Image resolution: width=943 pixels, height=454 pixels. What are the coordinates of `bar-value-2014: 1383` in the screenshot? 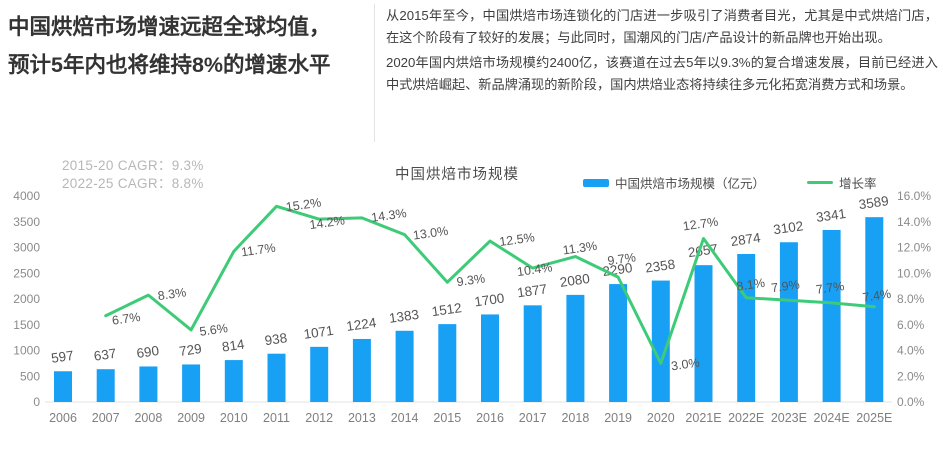 It's located at (404, 316).